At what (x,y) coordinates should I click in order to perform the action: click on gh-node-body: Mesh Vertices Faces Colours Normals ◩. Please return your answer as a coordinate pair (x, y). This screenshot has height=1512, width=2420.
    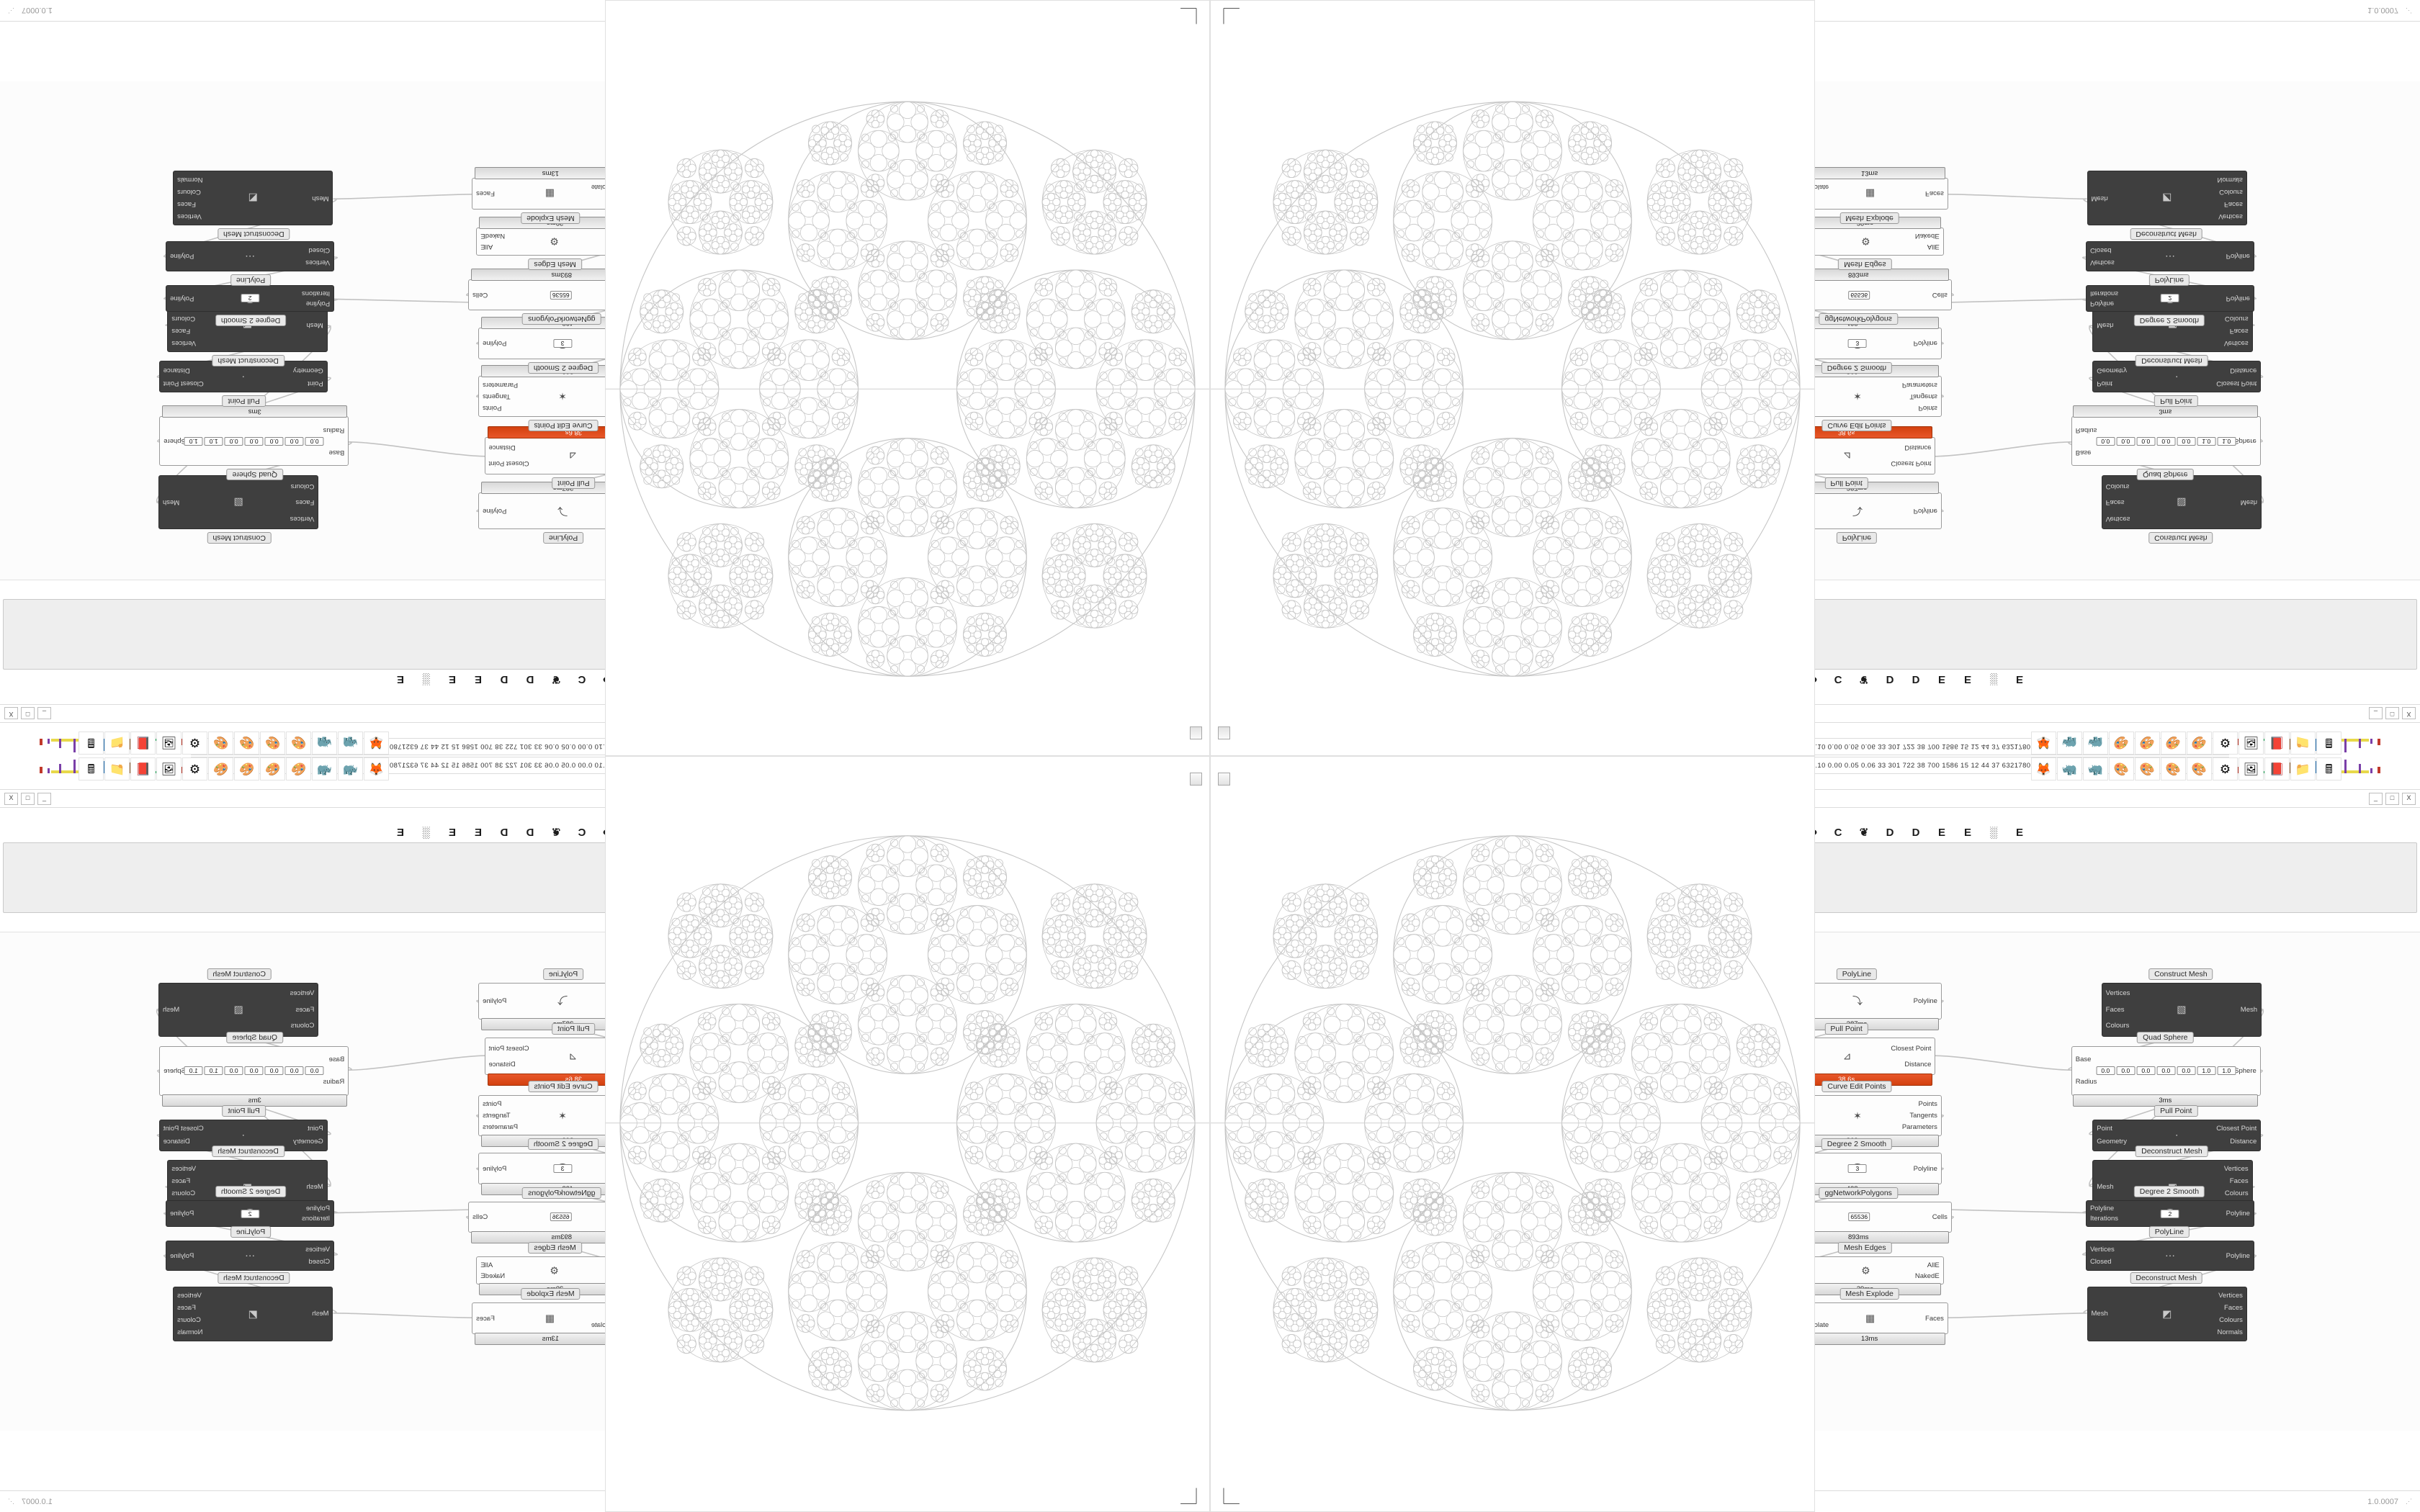
    Looking at the image, I should click on (2167, 198).